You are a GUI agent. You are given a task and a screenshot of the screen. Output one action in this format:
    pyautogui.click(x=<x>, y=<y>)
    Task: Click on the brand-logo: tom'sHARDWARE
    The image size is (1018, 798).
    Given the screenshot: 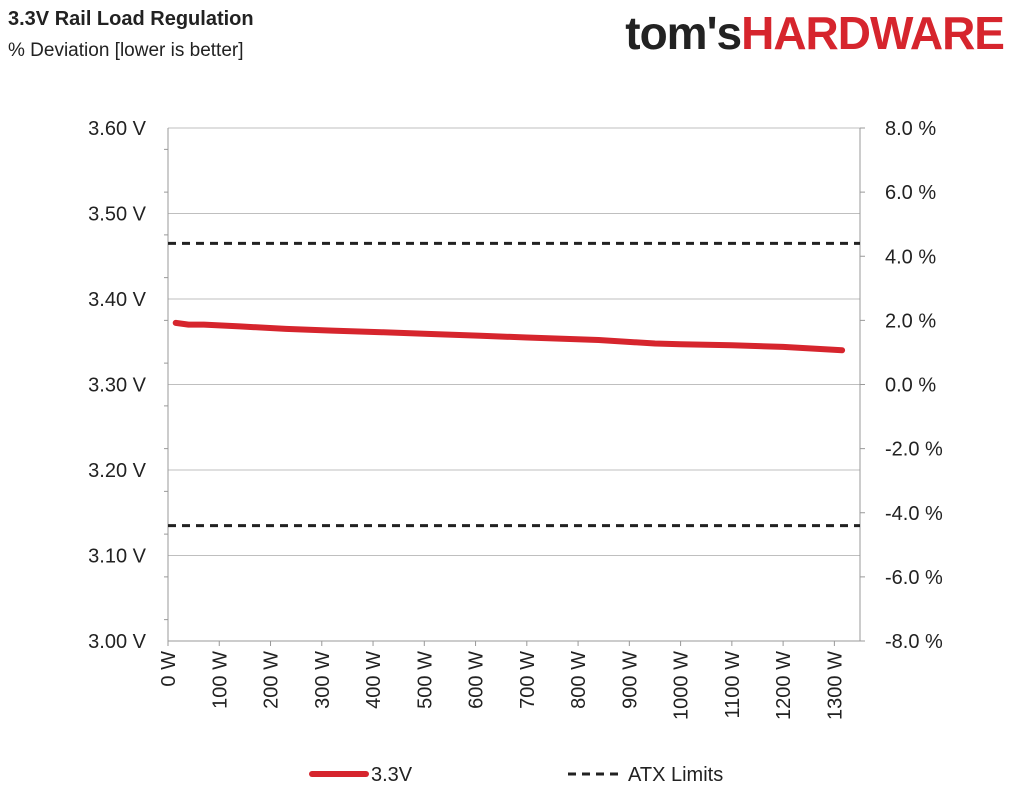 What is the action you would take?
    pyautogui.click(x=815, y=33)
    